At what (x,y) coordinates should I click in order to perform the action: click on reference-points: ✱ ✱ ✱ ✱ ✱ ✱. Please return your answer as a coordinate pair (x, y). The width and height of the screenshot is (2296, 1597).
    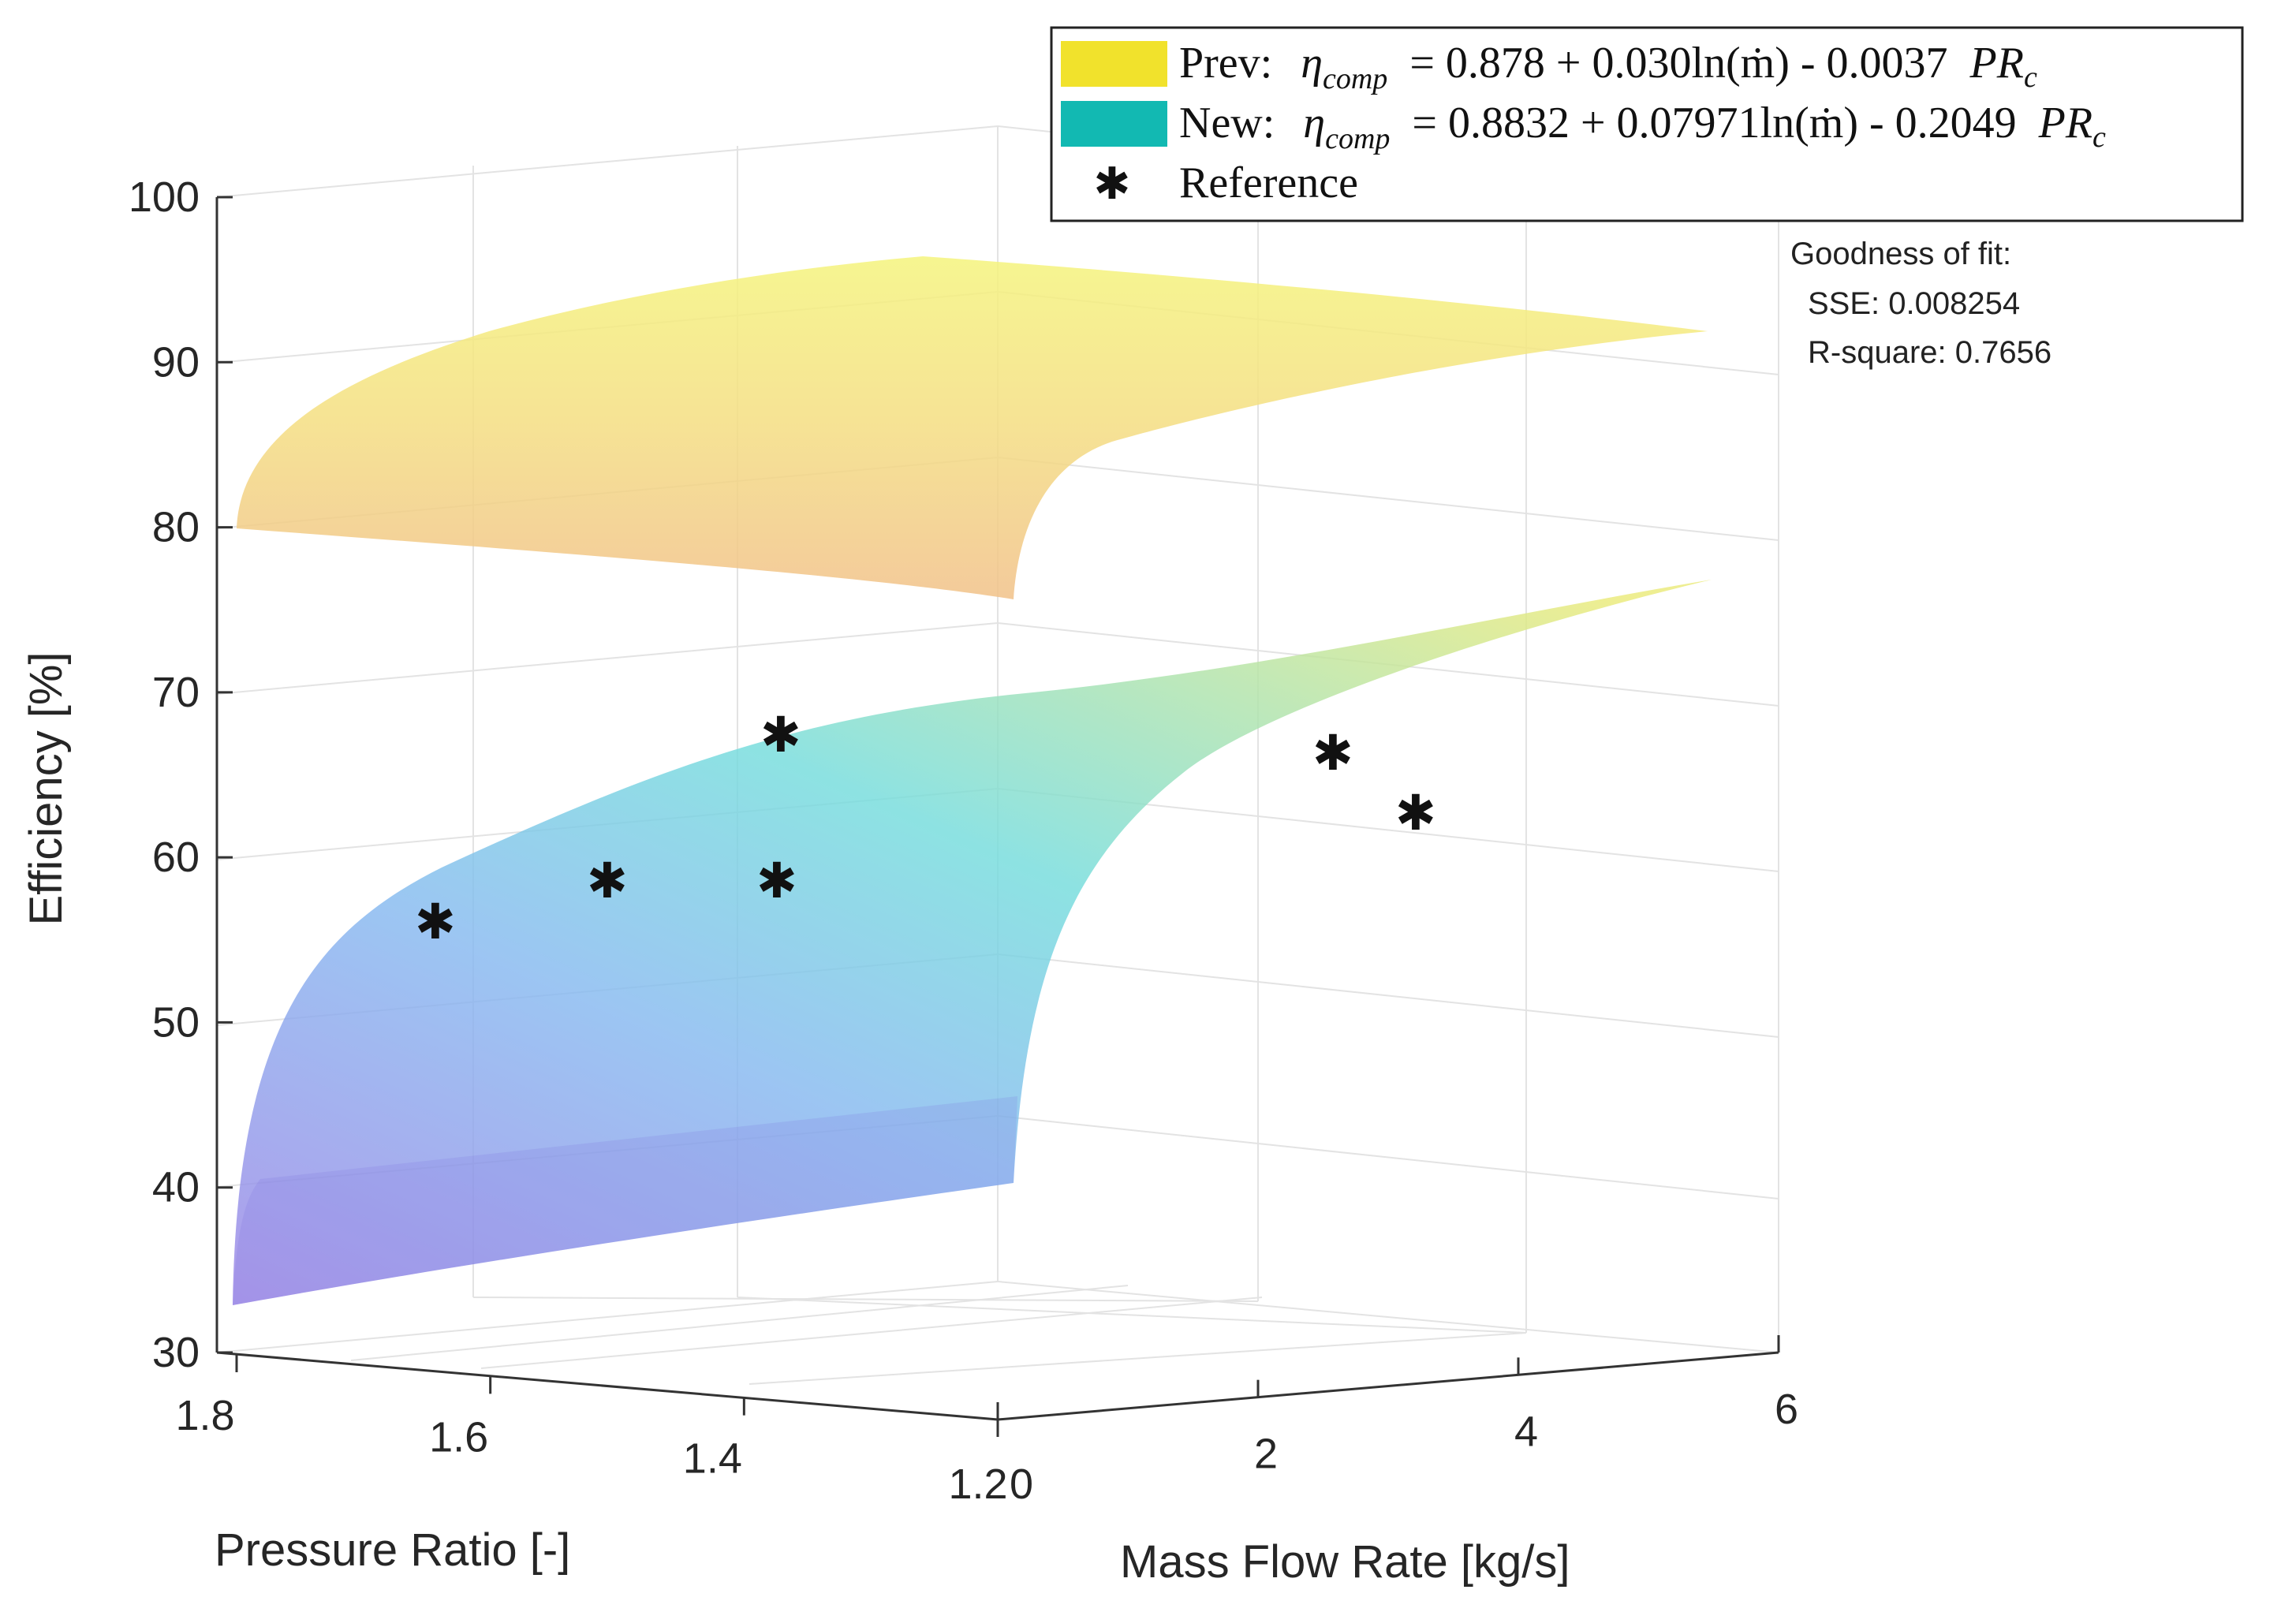
    Looking at the image, I should click on (925, 829).